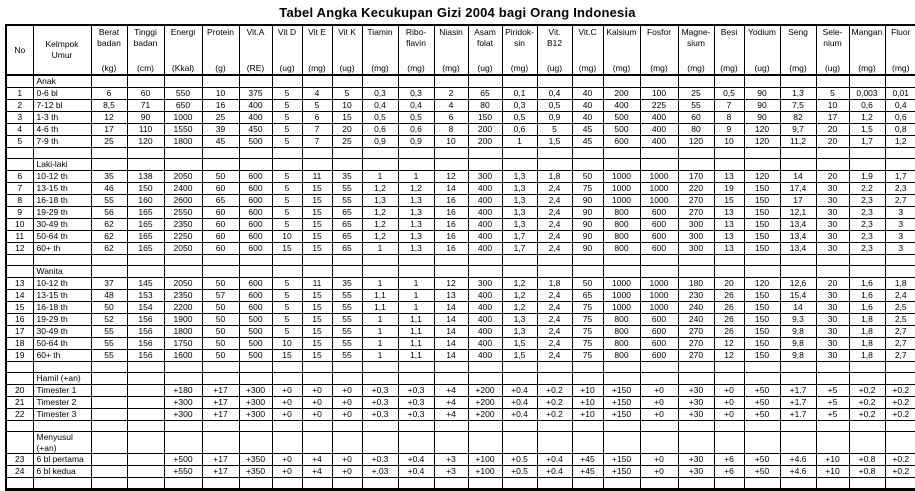 This screenshot has width=915, height=491. I want to click on cell-tinggi-badan: 145, so click(145, 283).